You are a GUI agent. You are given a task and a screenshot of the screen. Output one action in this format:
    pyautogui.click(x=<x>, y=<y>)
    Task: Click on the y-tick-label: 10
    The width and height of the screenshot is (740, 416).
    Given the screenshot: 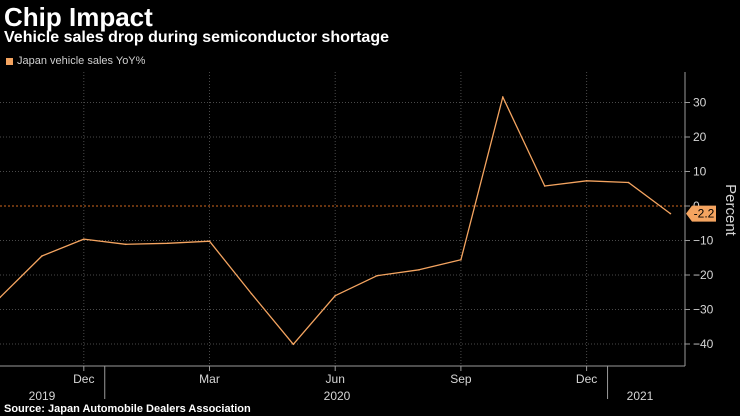 What is the action you would take?
    pyautogui.click(x=700, y=172)
    